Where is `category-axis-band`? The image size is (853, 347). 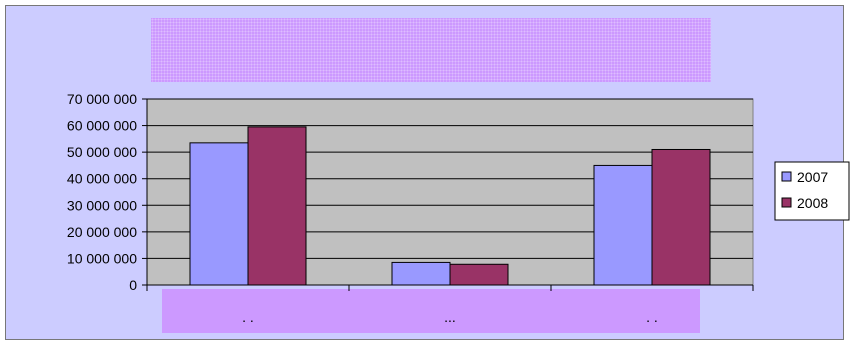 category-axis-band is located at coordinates (431, 311).